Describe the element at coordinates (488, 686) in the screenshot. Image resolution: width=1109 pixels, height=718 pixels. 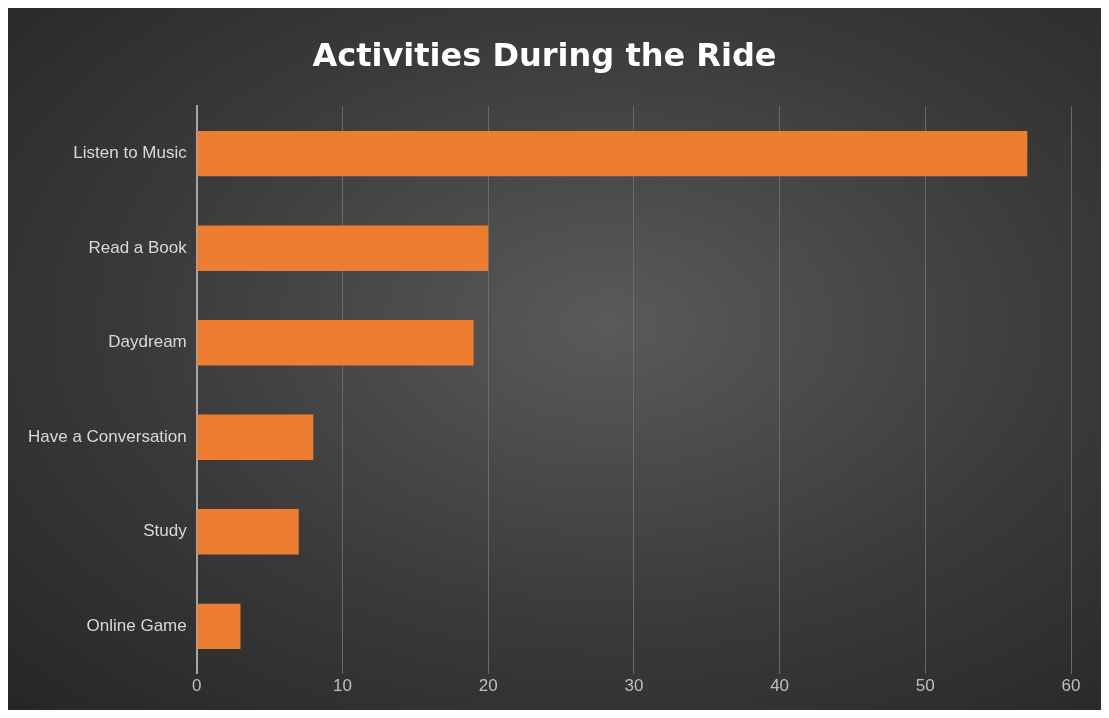
I see `x-tick-label: 20` at that location.